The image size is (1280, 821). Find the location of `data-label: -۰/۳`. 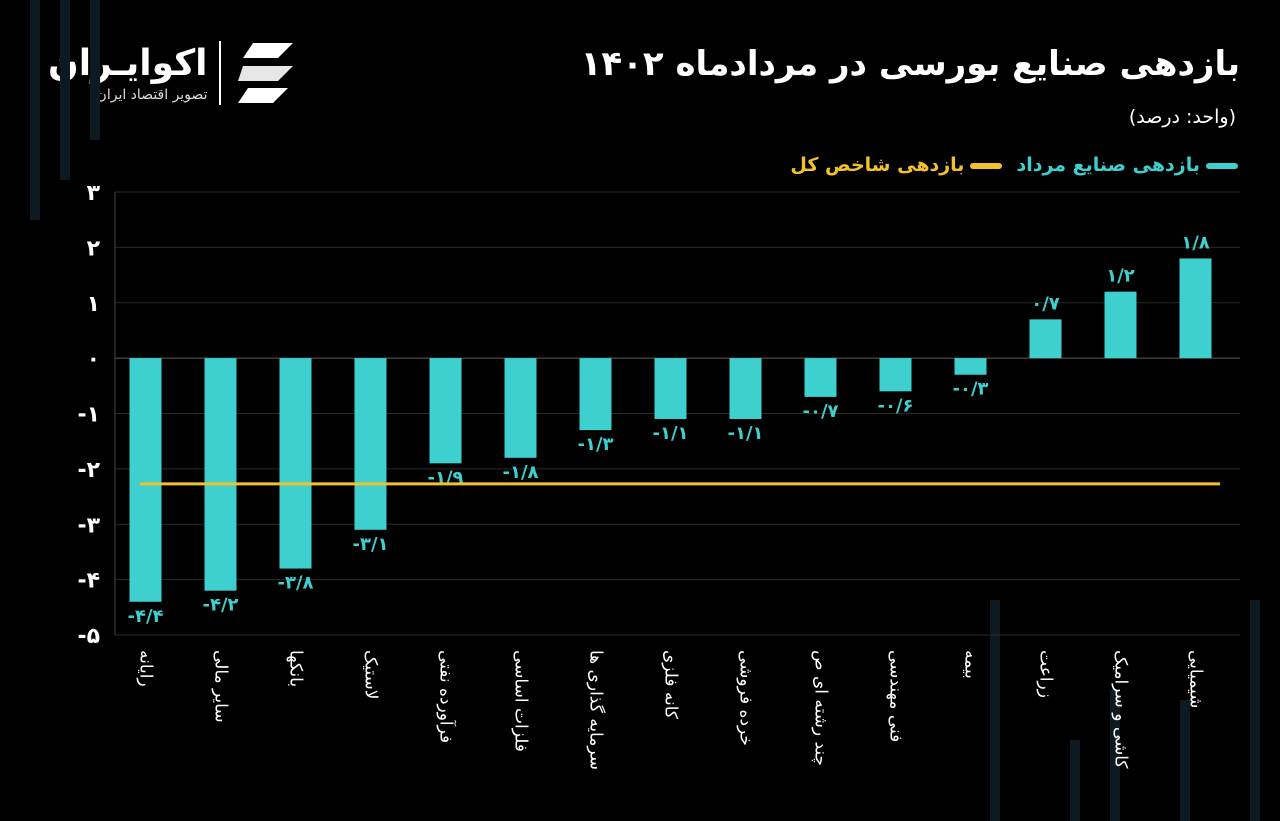

data-label: -۰/۳ is located at coordinates (970, 389).